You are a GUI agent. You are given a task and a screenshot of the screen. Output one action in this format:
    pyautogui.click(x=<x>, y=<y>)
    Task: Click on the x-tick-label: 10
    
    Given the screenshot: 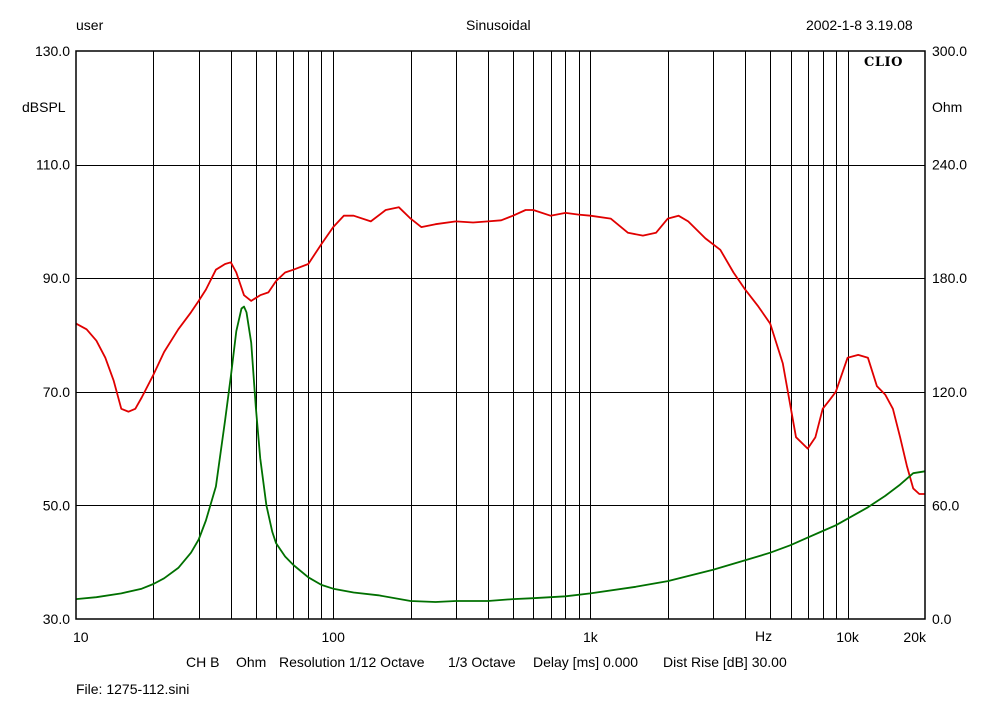 What is the action you would take?
    pyautogui.click(x=81, y=637)
    